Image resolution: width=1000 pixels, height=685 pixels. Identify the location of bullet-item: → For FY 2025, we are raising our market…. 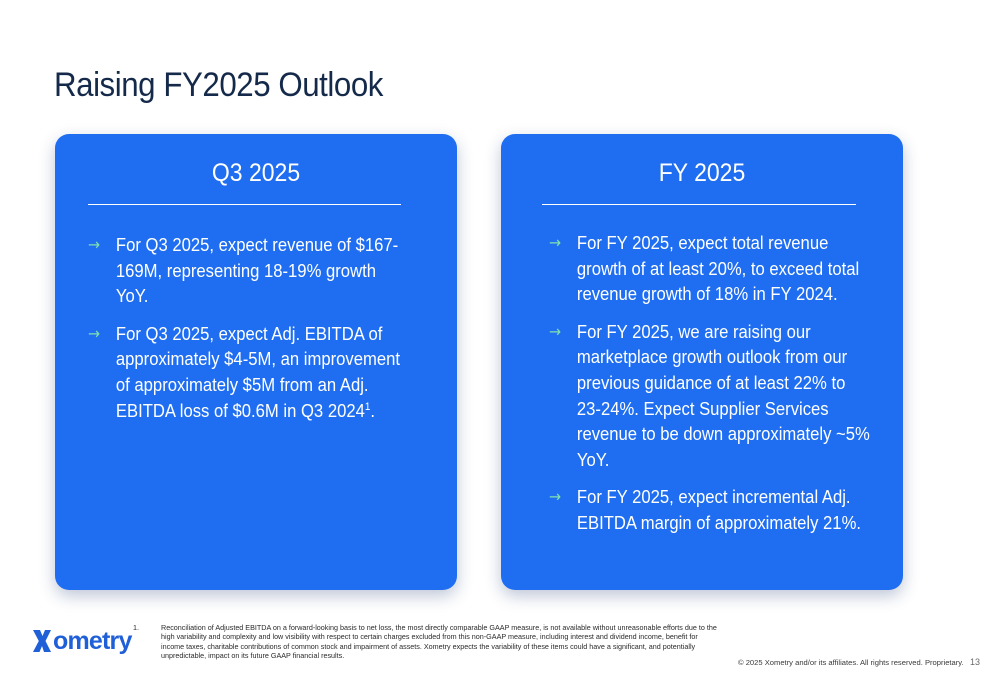
(711, 396).